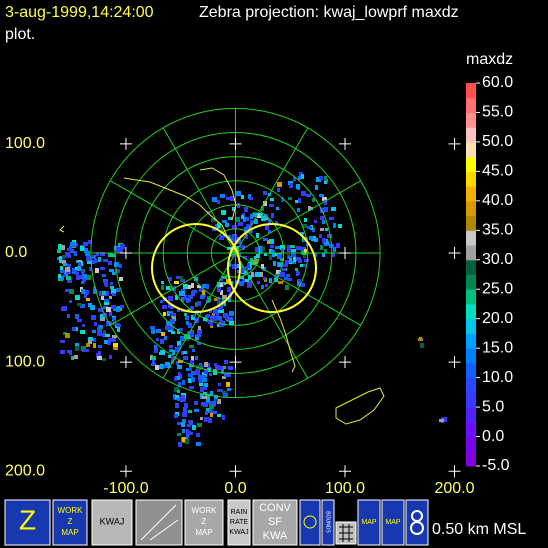 The image size is (548, 548). Describe the element at coordinates (497, 200) in the screenshot. I see `colorbar-tick-label: 40.0` at that location.